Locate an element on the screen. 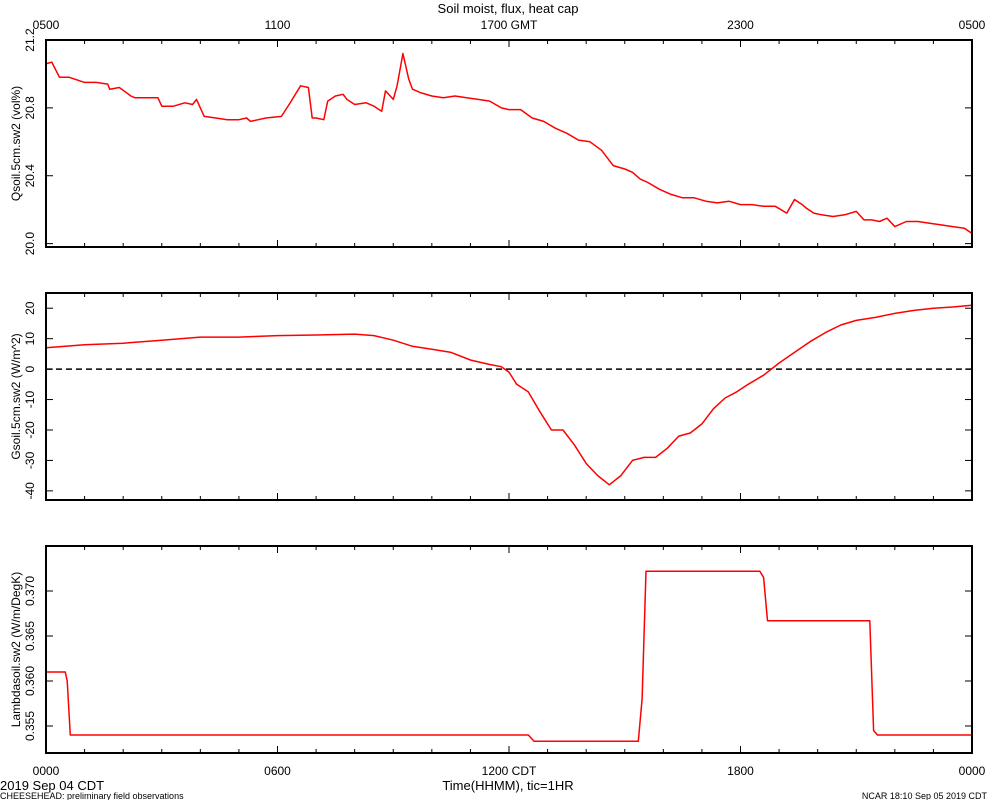 The image size is (1000, 800). y-tick-label: -20 is located at coordinates (30, 430).